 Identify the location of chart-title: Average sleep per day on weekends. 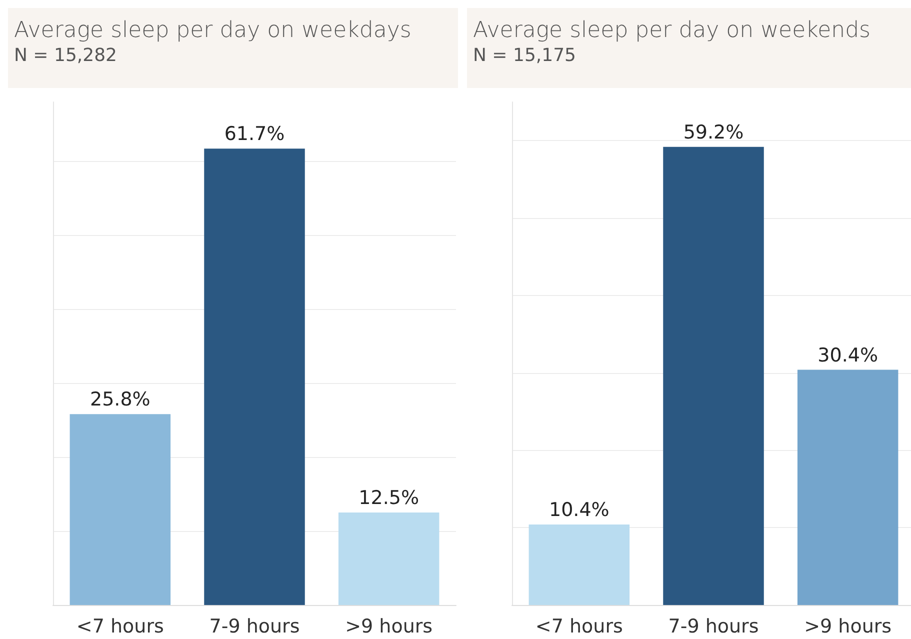
(672, 30).